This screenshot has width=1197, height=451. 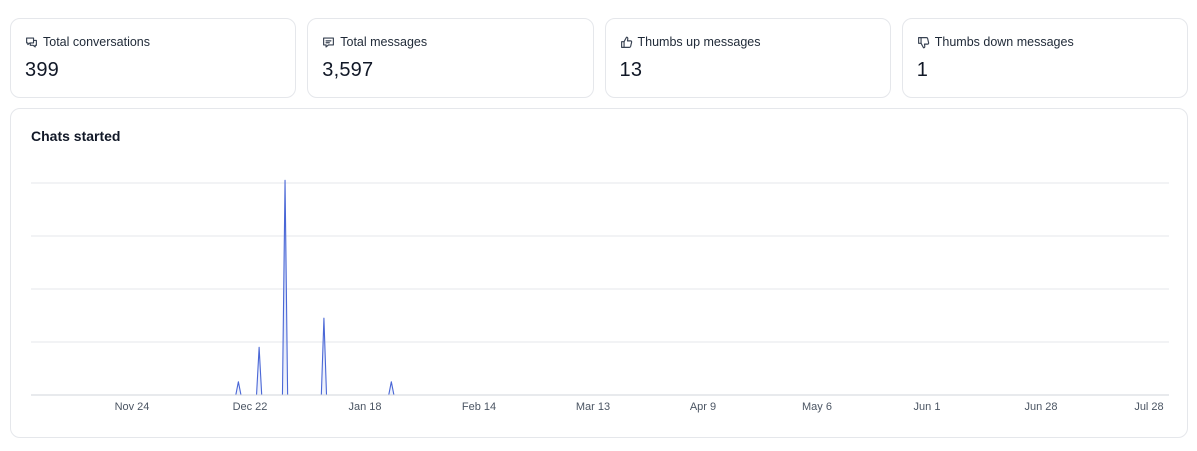 What do you see at coordinates (922, 70) in the screenshot?
I see `stat-value: 1` at bounding box center [922, 70].